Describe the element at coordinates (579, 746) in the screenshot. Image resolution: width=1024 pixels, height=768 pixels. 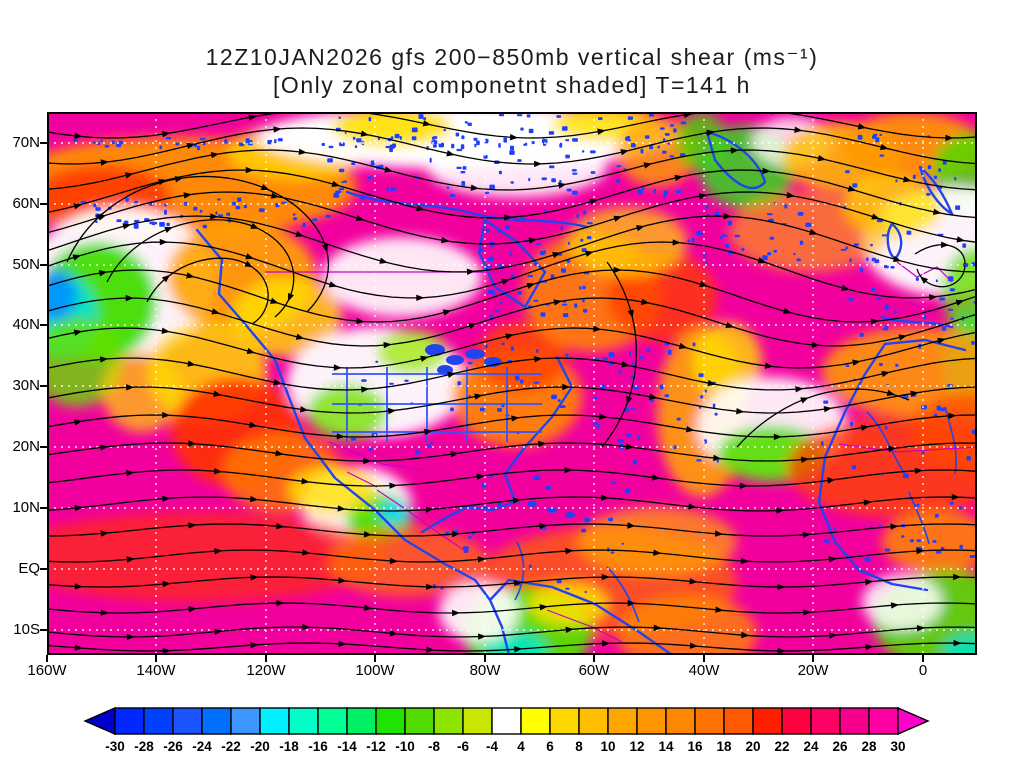
I see `colorbar-label: 8` at that location.